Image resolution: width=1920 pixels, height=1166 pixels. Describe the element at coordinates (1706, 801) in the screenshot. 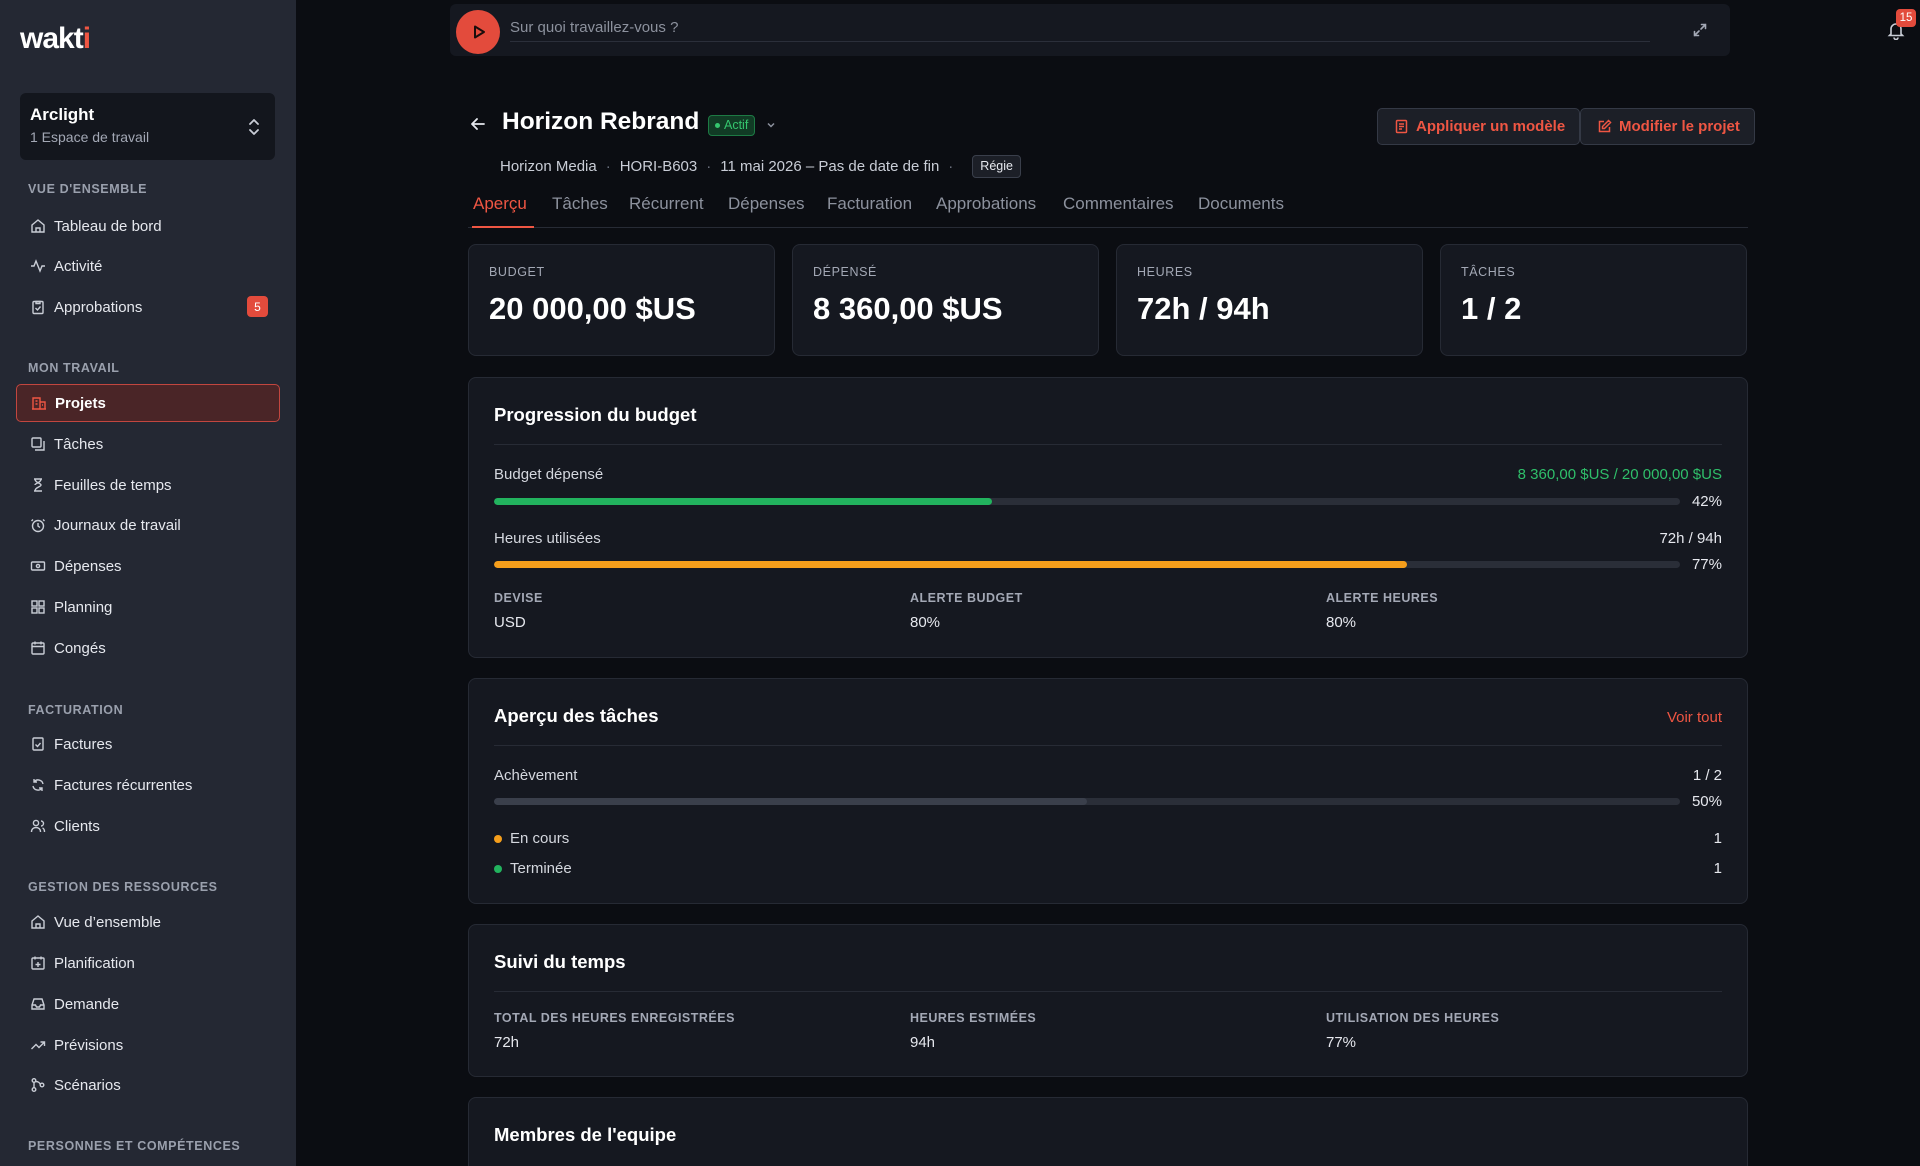

I see `completion-percent: 50%` at that location.